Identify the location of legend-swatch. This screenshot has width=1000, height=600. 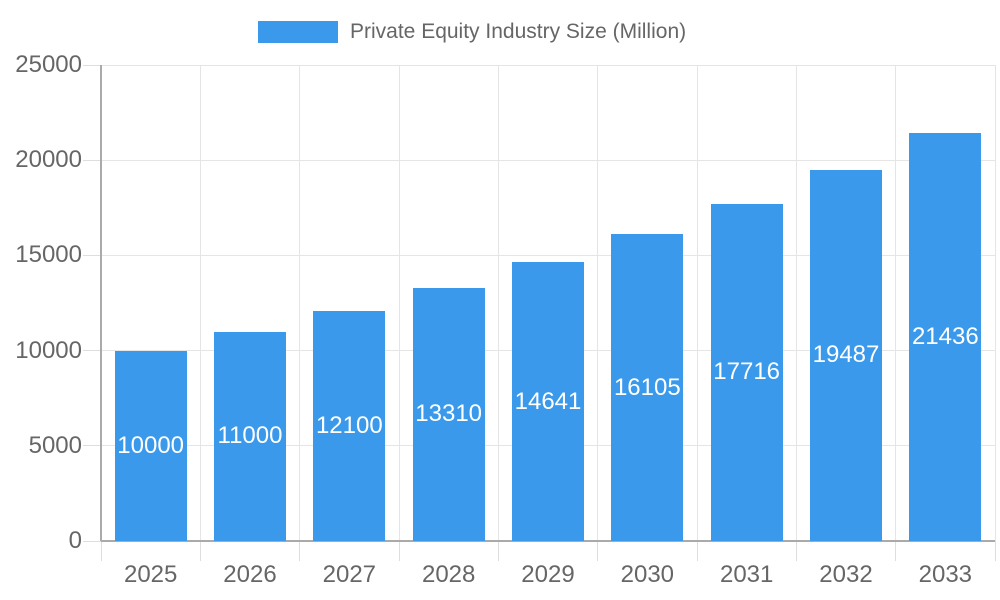
(298, 32).